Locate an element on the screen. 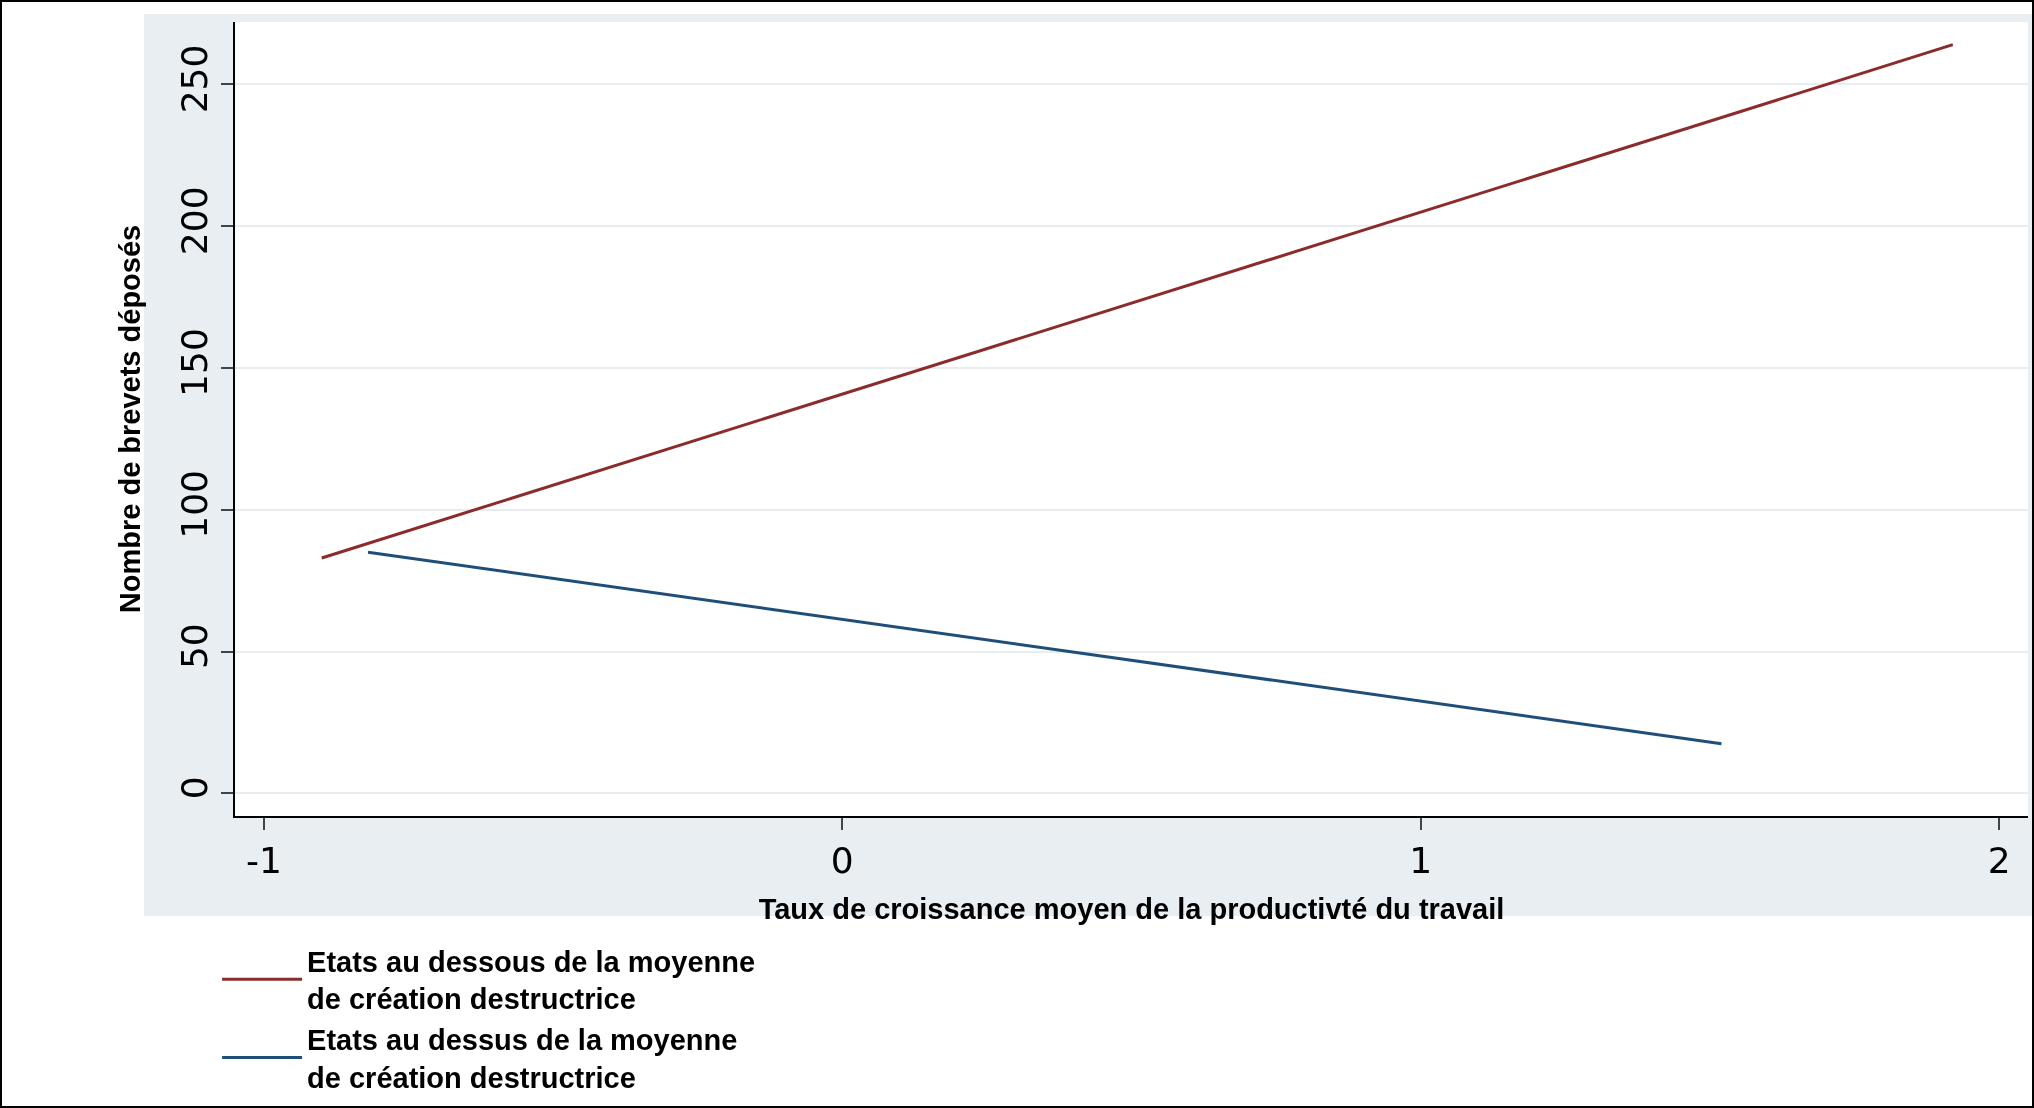  legend-label: Etats au dessous de la moyenne de création destructrice is located at coordinates (531, 980).